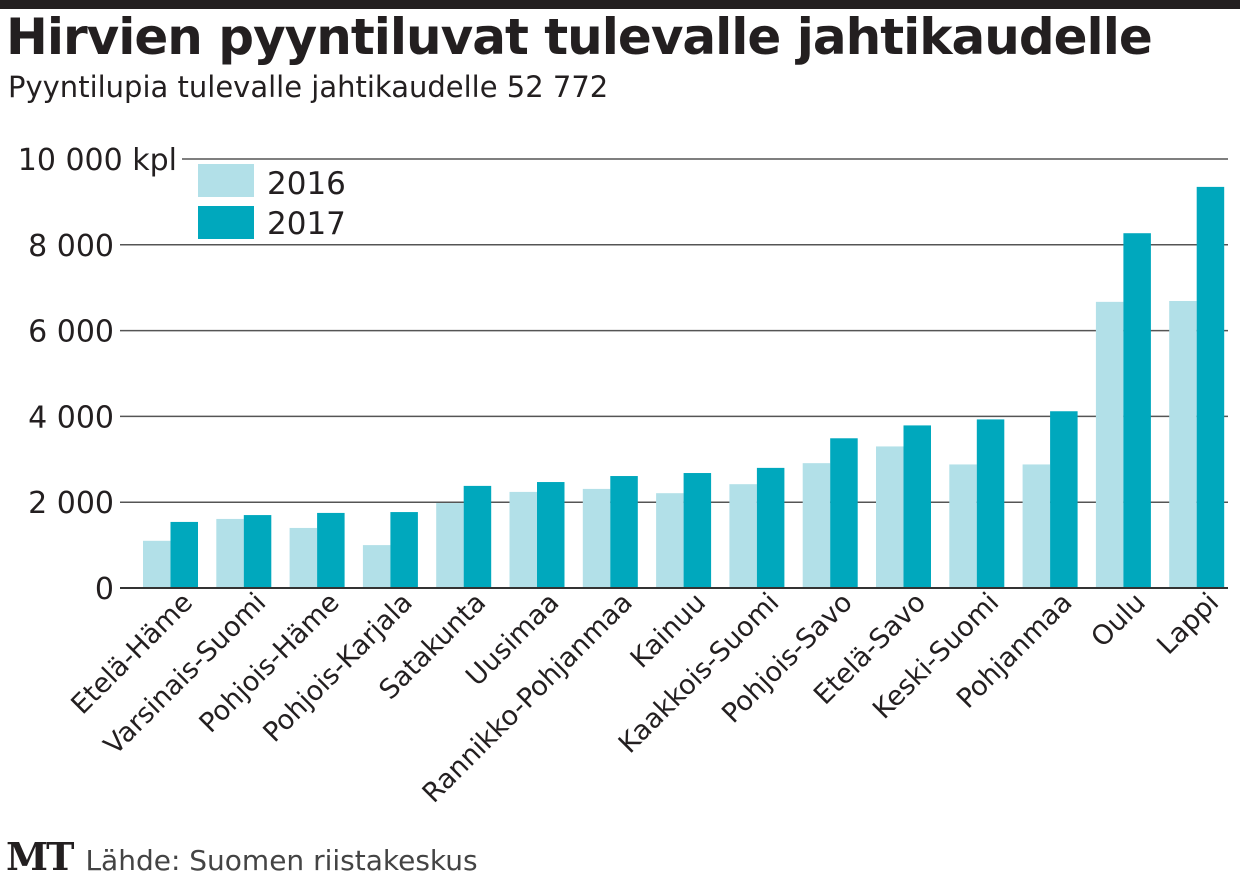  I want to click on y-tick-label: 0, so click(104, 589).